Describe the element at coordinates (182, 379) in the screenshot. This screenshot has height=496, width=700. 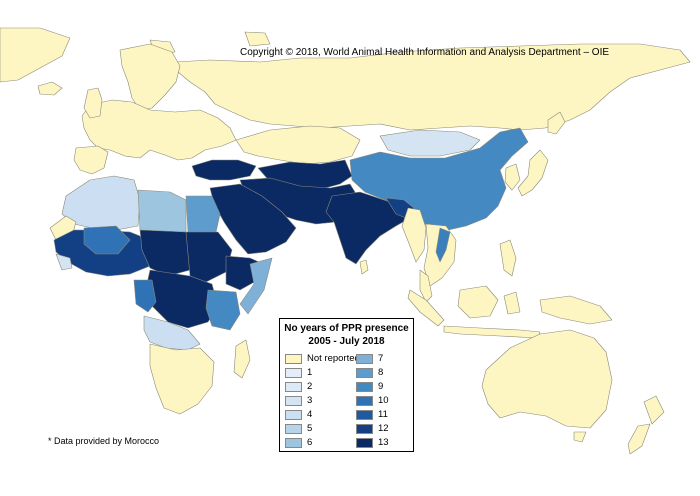
I see `region-southern-africa` at that location.